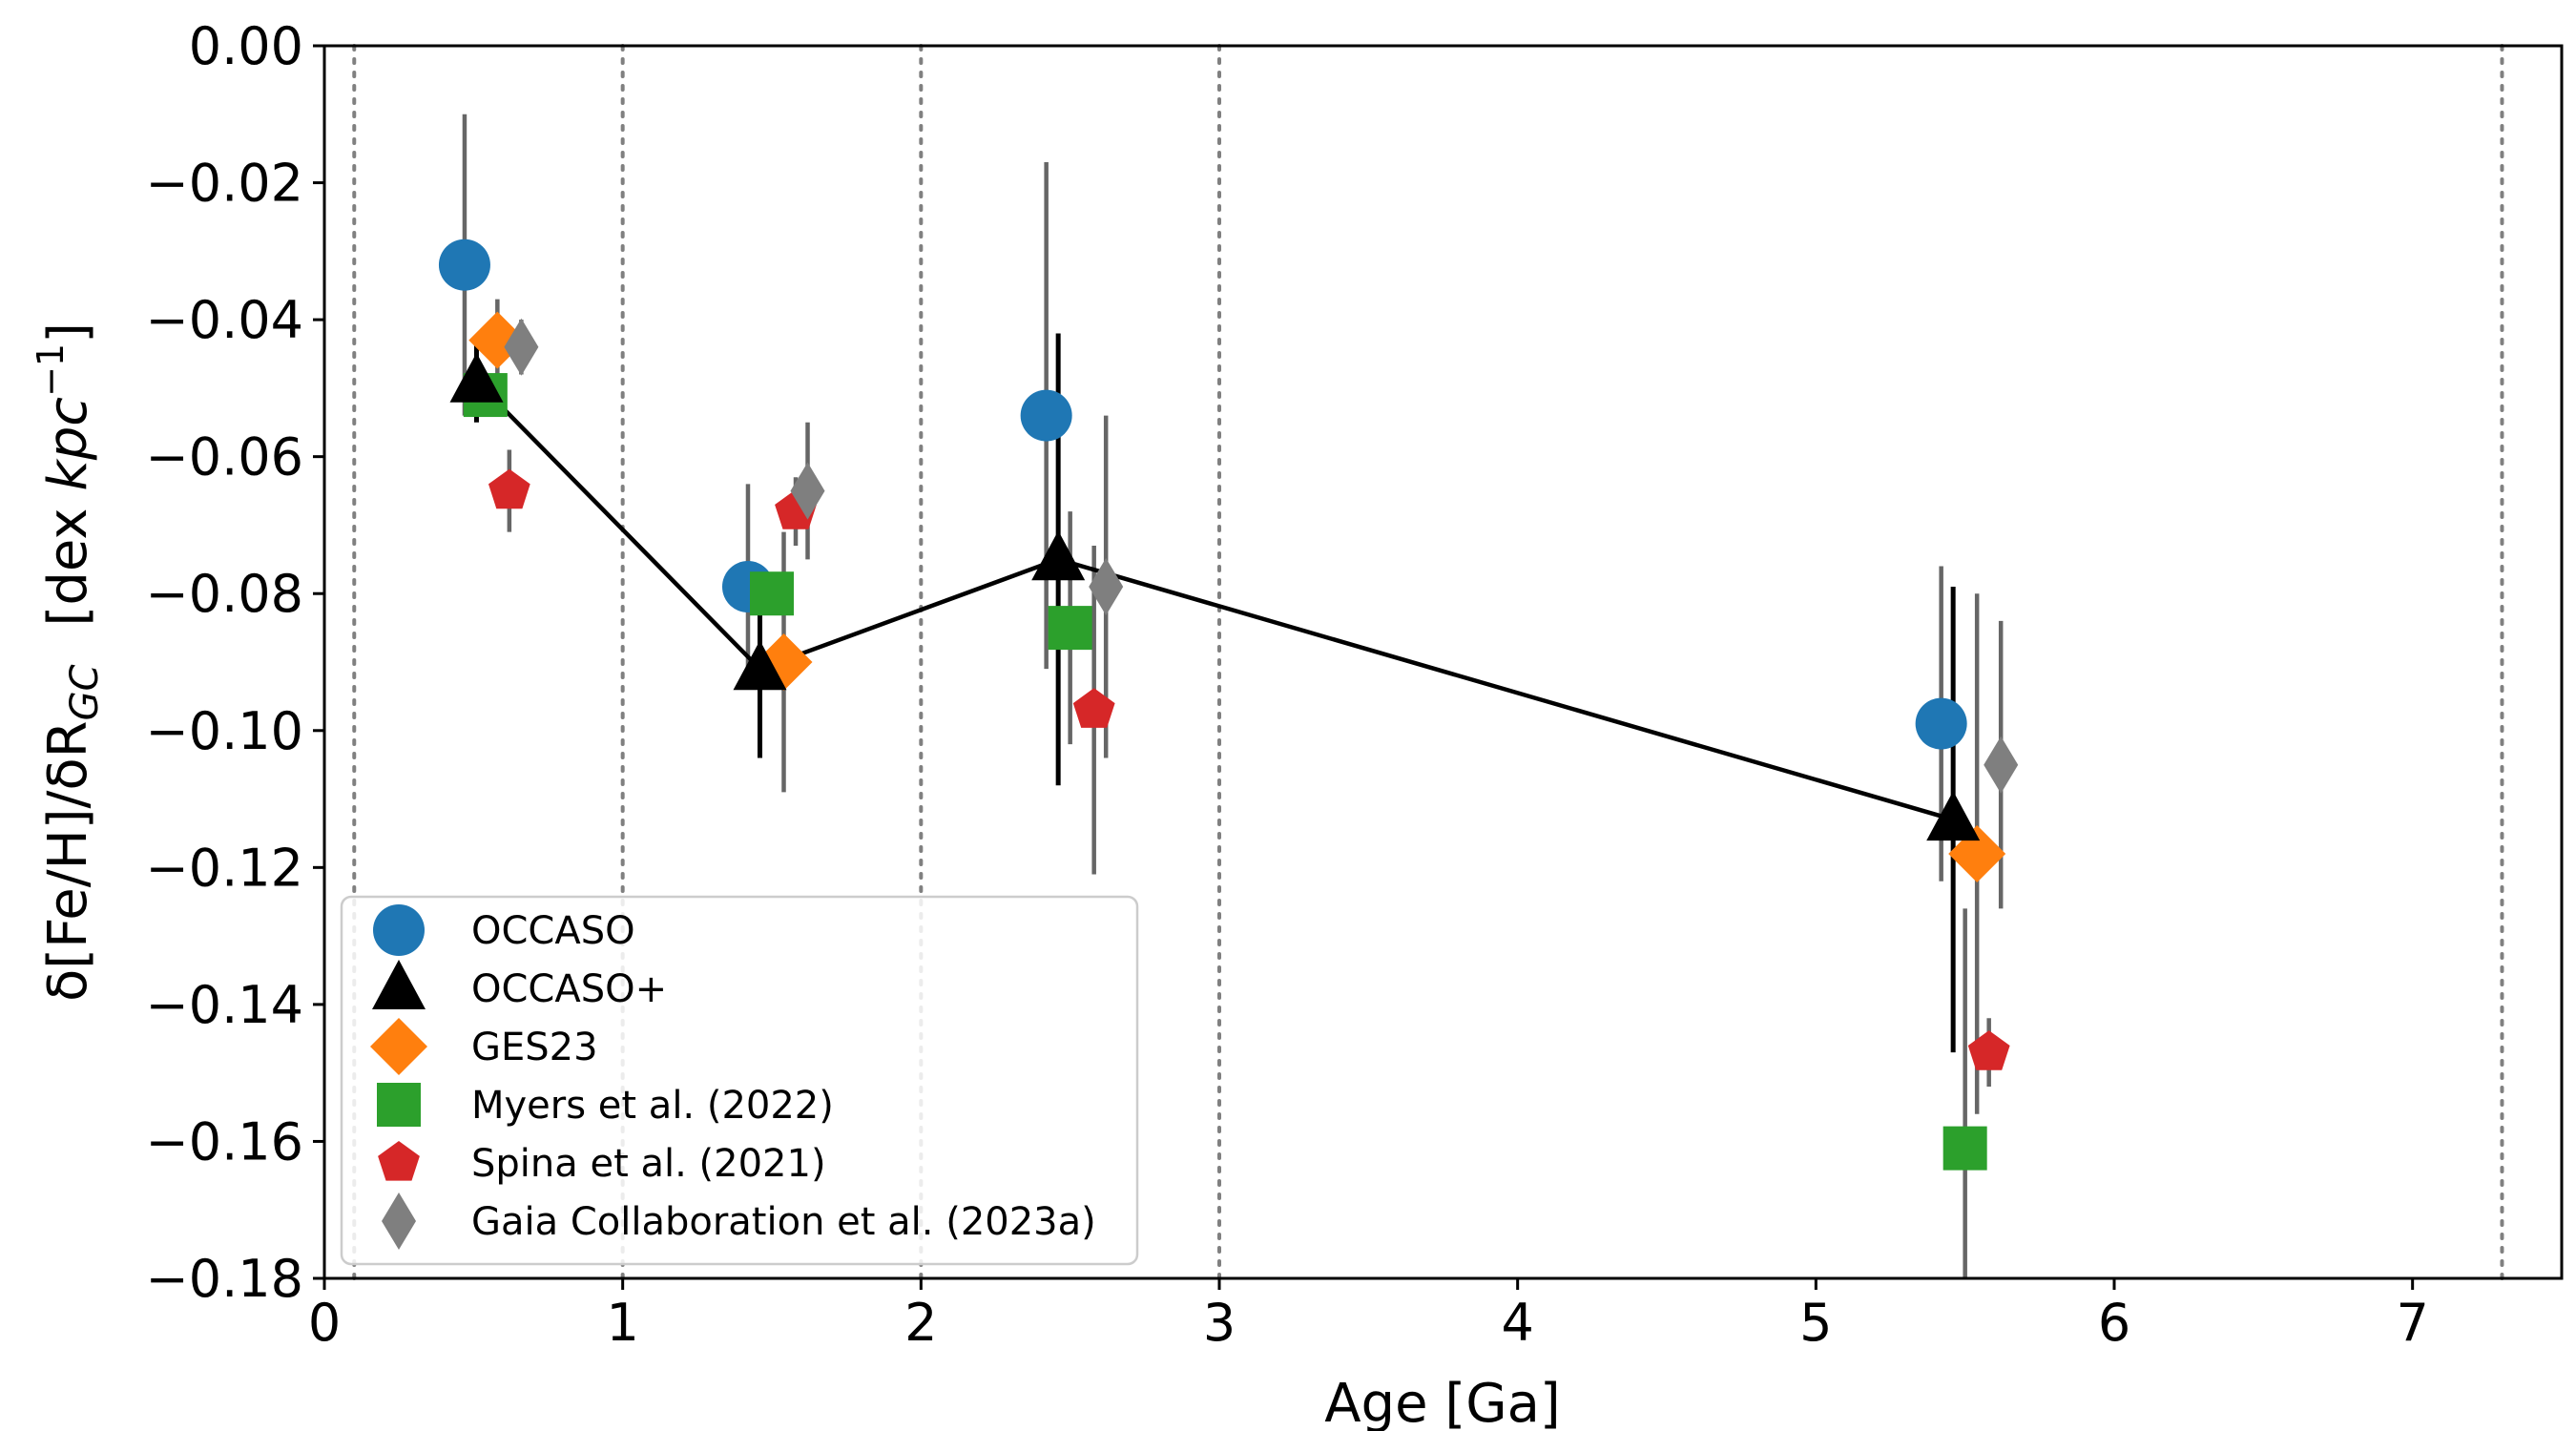 The image size is (2576, 1431). Describe the element at coordinates (224, 731) in the screenshot. I see `y-tick-label-5: −0.10` at that location.